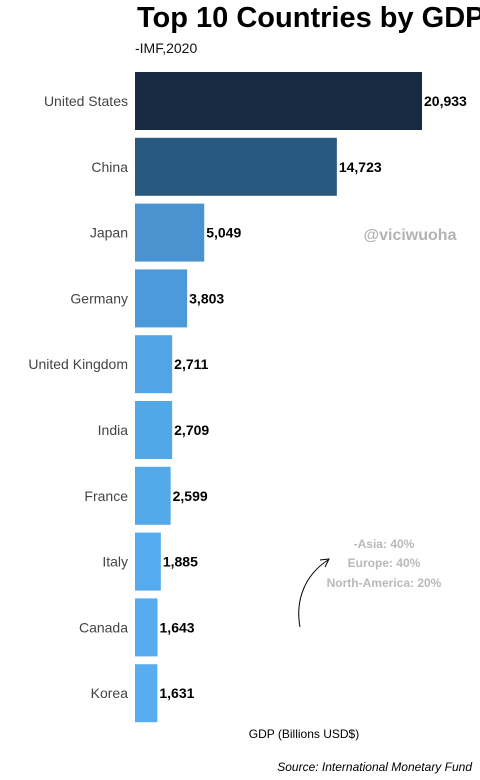 The width and height of the screenshot is (480, 780). What do you see at coordinates (161, 298) in the screenshot?
I see `bar-germany` at bounding box center [161, 298].